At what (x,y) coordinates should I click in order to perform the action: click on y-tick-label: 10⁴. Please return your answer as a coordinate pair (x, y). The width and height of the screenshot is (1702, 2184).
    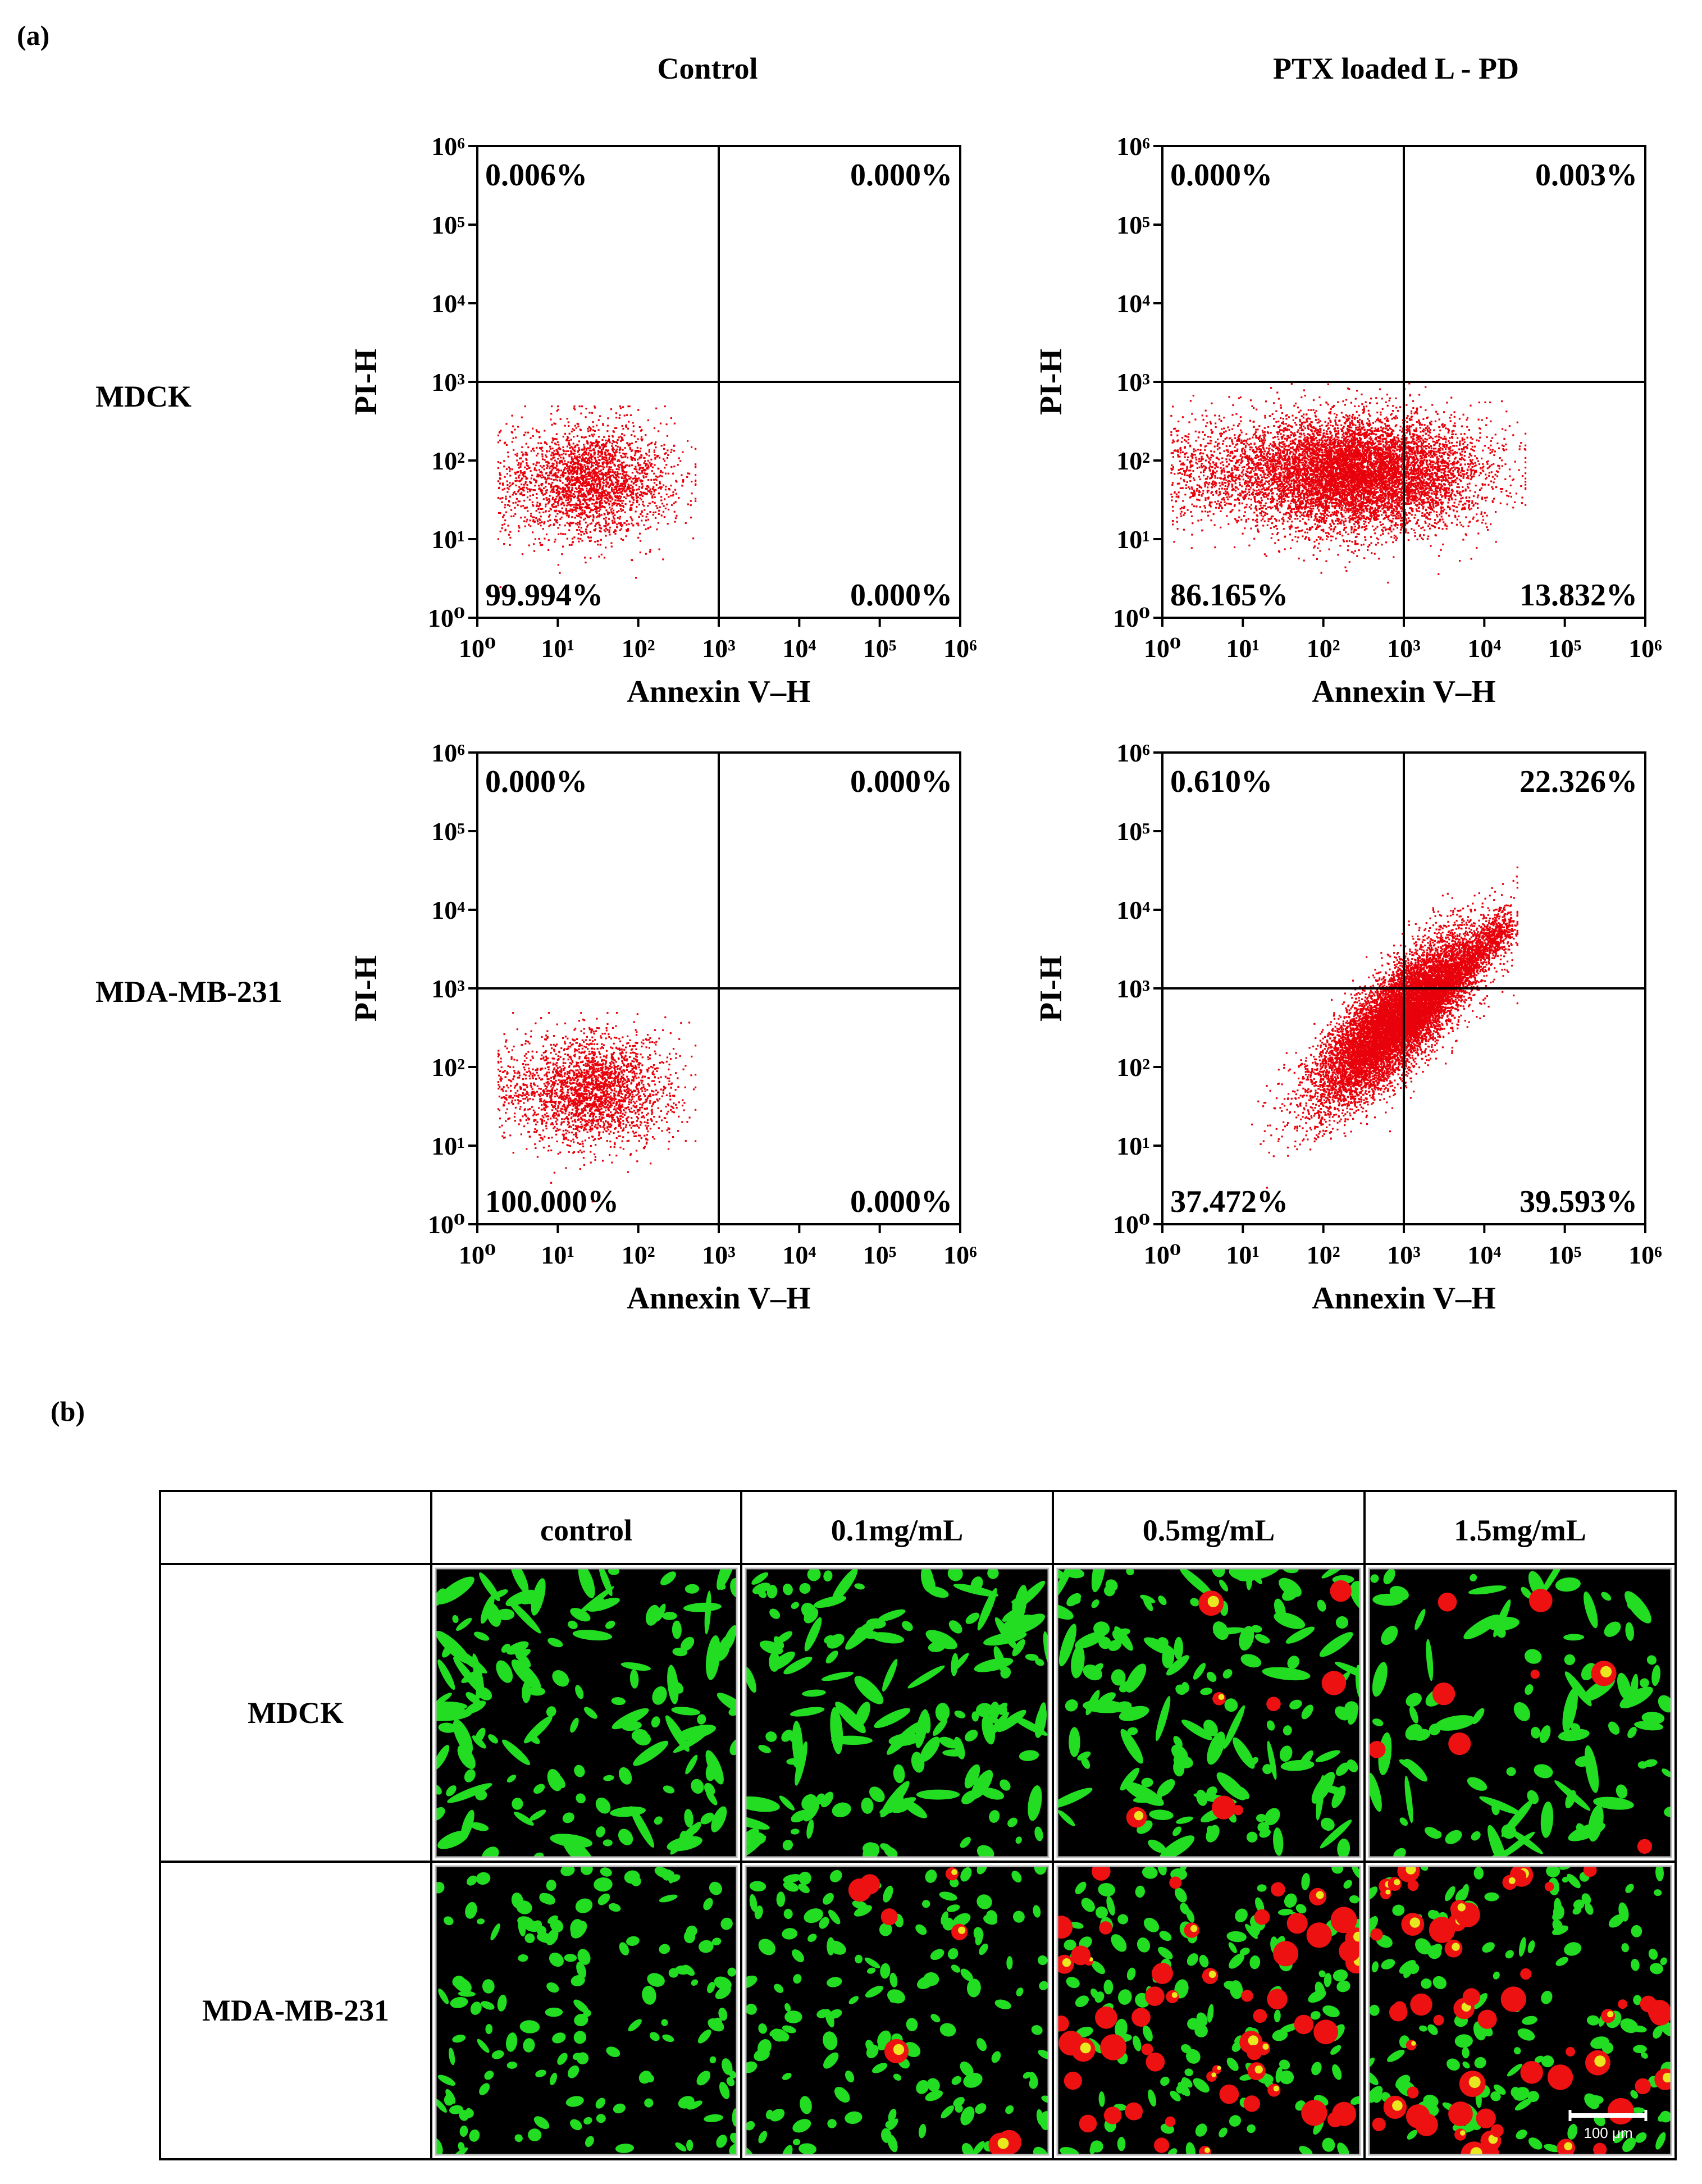
    Looking at the image, I should click on (448, 303).